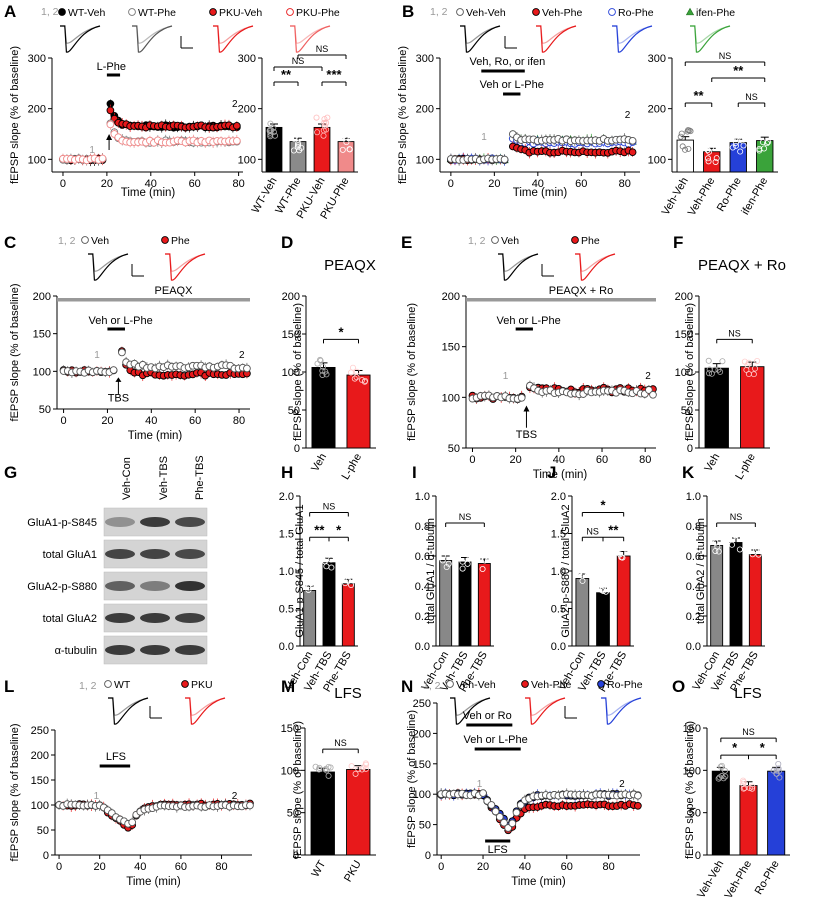  Describe the element at coordinates (716, 408) in the screenshot. I see `bar-veh` at that location.